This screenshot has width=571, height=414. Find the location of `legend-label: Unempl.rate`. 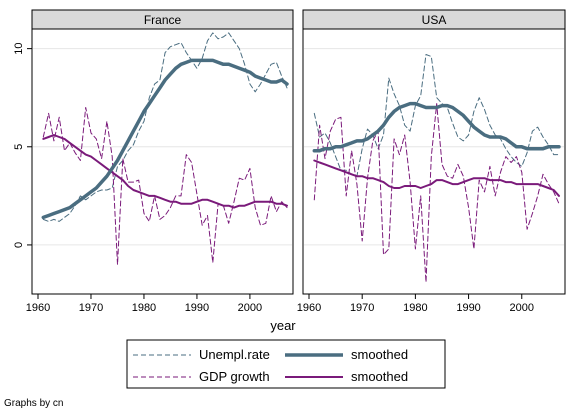

legend-label: Unempl.rate is located at coordinates (234, 354).